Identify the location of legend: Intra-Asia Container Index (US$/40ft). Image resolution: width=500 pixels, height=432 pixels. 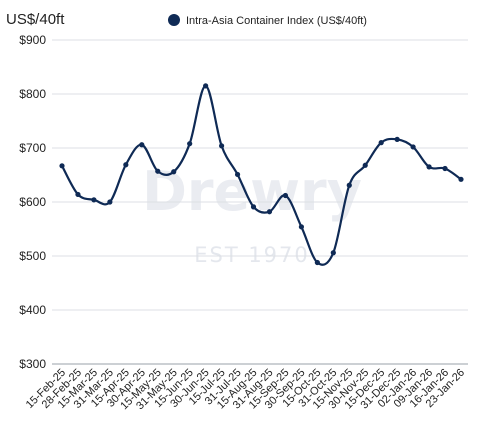
(267, 20).